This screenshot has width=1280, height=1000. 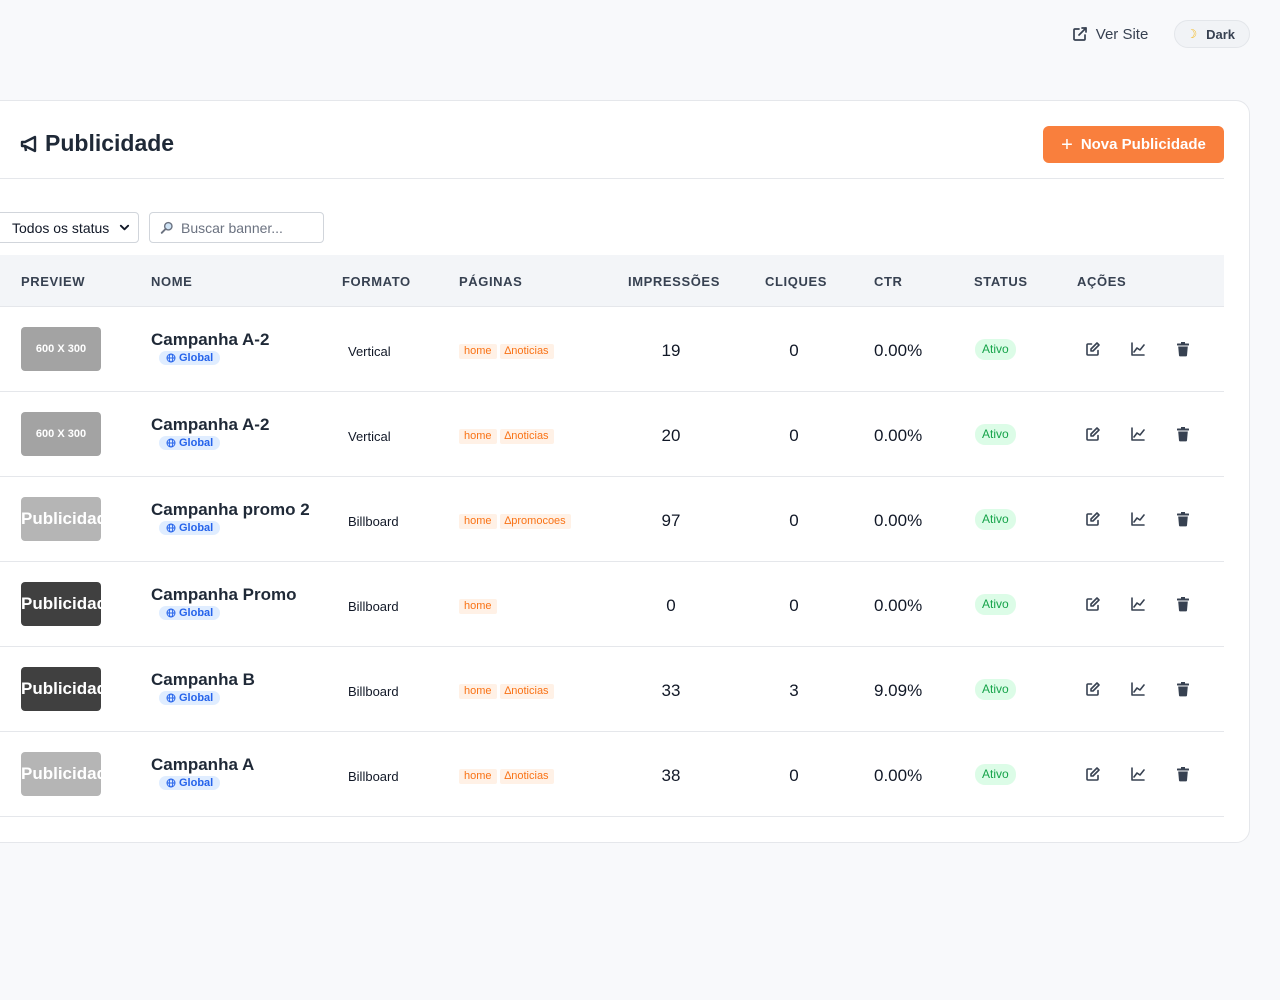 I want to click on header-acoes: AÇÕES, so click(x=1102, y=281).